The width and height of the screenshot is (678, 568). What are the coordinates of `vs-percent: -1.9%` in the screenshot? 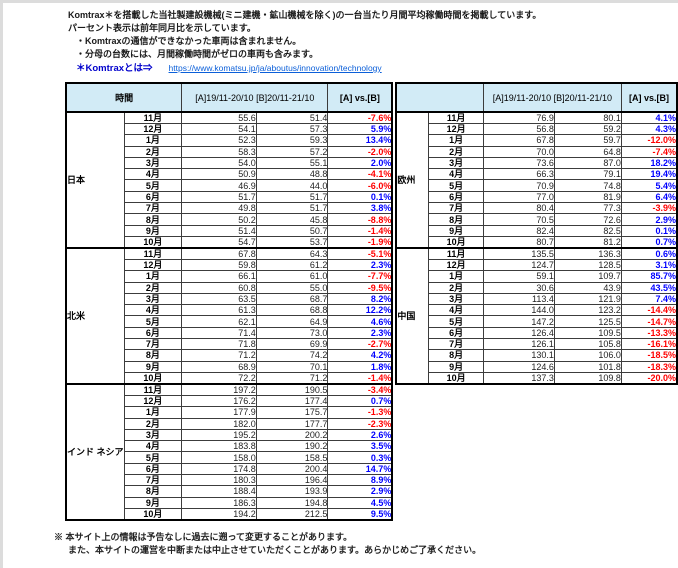 It's located at (360, 242).